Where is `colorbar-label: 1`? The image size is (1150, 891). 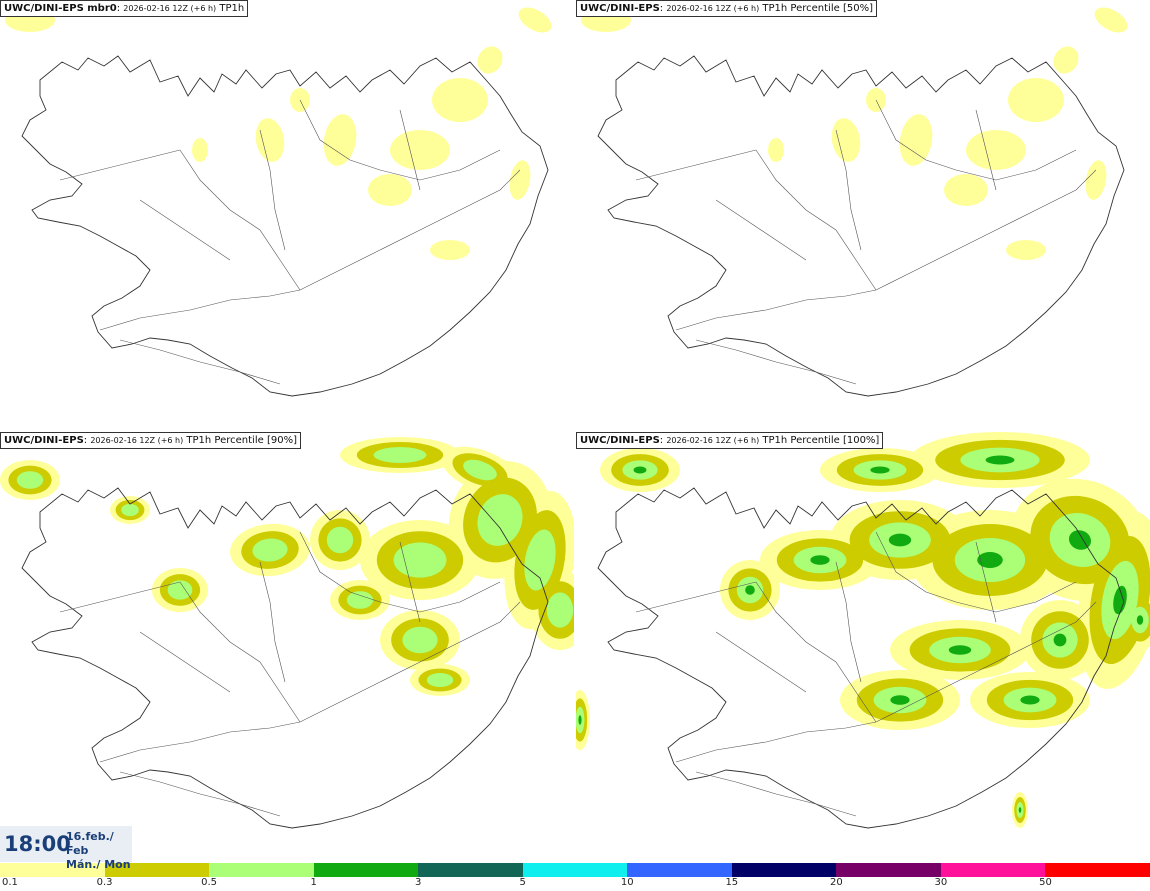
colorbar-label: 1 is located at coordinates (313, 882).